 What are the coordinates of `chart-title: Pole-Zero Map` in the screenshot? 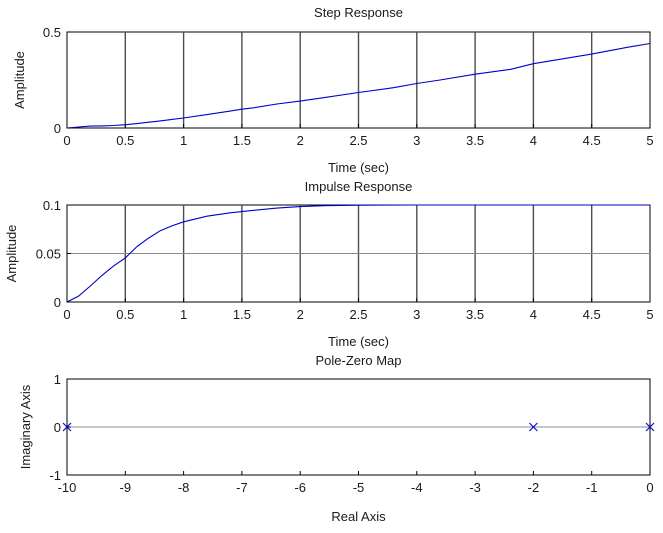 It's located at (359, 360).